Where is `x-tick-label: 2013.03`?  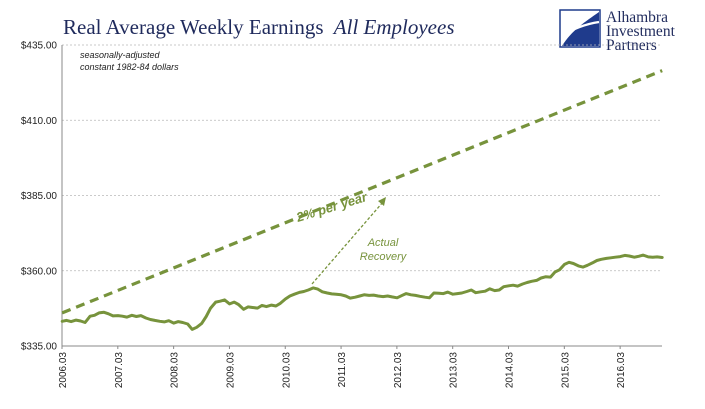 x-tick-label: 2013.03 is located at coordinates (454, 370).